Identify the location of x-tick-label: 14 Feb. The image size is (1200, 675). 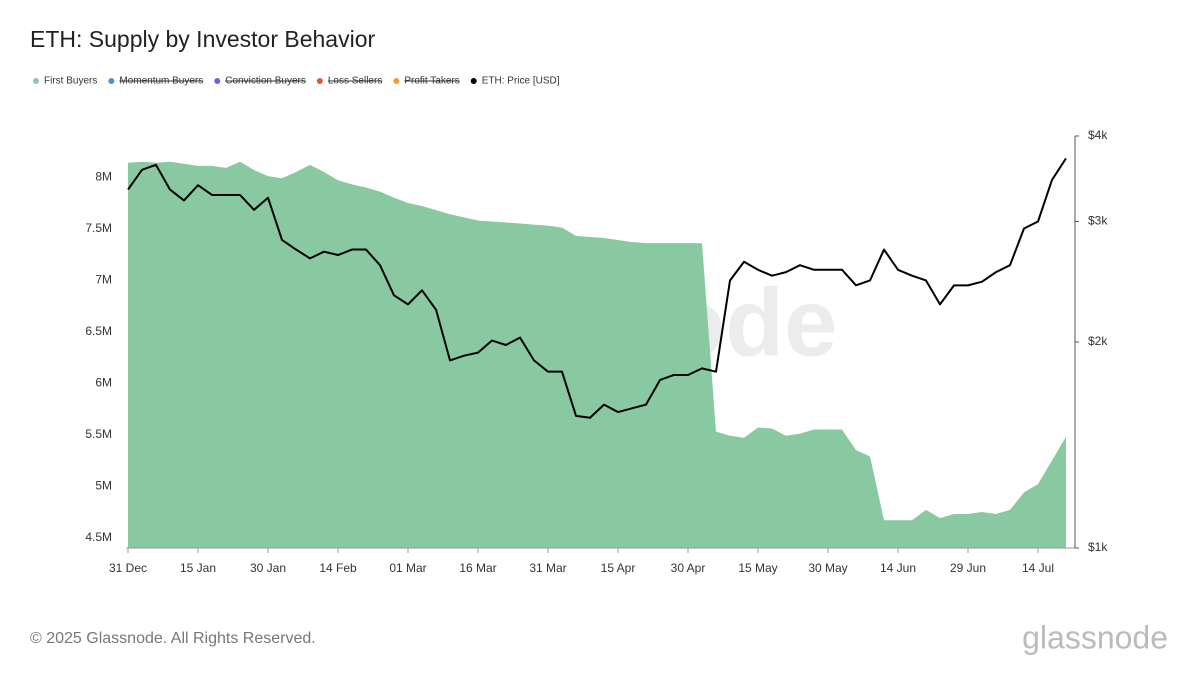
(338, 568).